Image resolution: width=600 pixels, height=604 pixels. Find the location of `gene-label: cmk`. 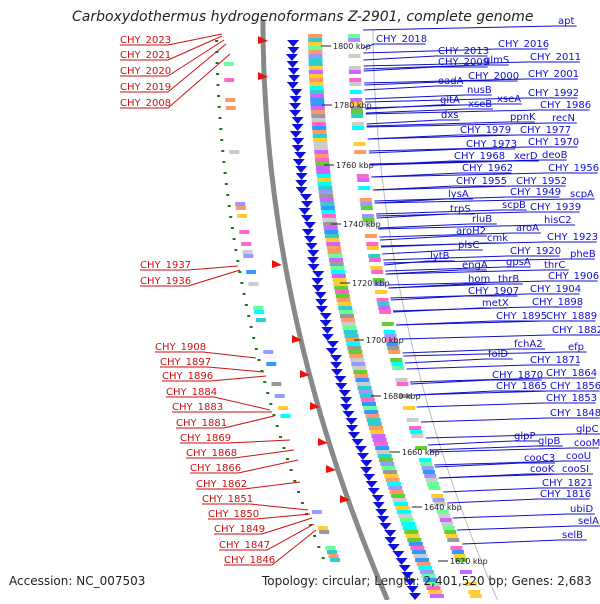

gene-label: cmk is located at coordinates (497, 238).